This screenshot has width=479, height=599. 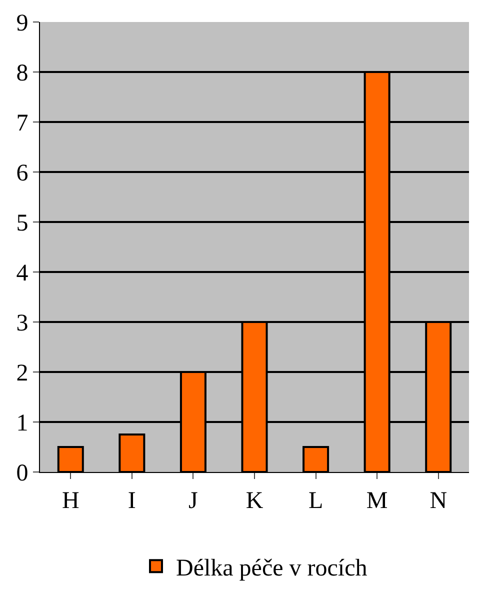 What do you see at coordinates (22, 123) in the screenshot?
I see `y-tick-label: 7` at bounding box center [22, 123].